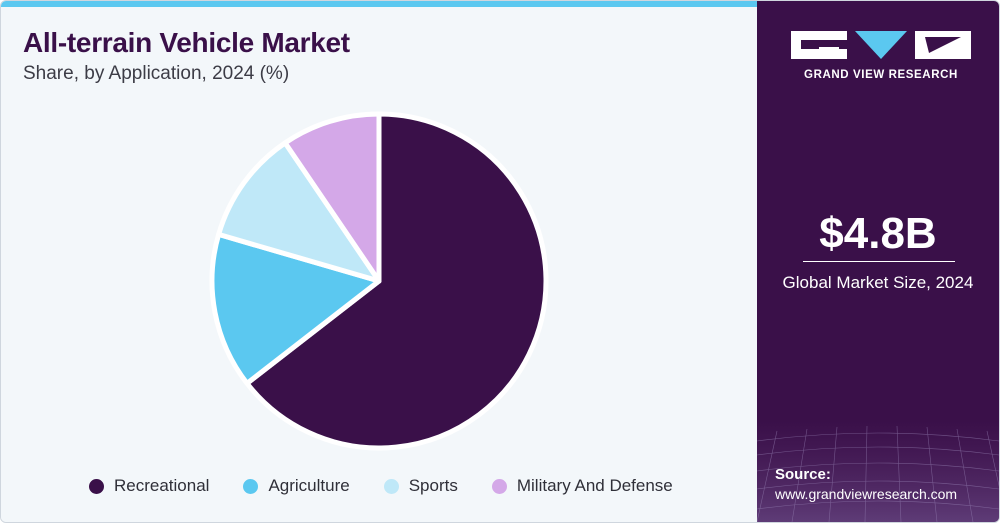  What do you see at coordinates (881, 75) in the screenshot?
I see `logo-wordmark: GRAND VIEW RESEARCH` at bounding box center [881, 75].